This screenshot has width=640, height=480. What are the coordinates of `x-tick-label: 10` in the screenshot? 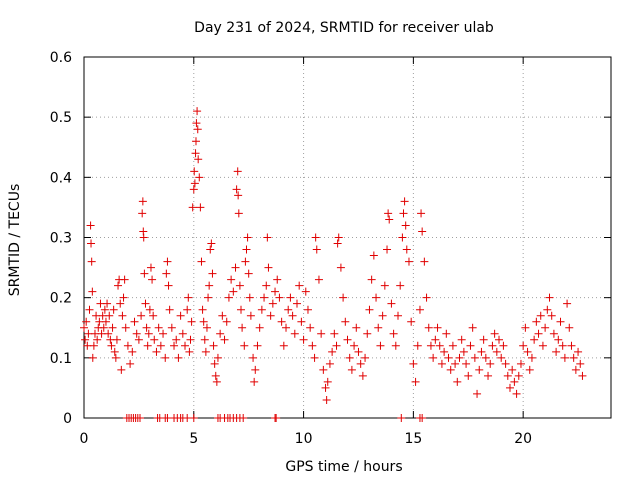 It's located at (304, 439).